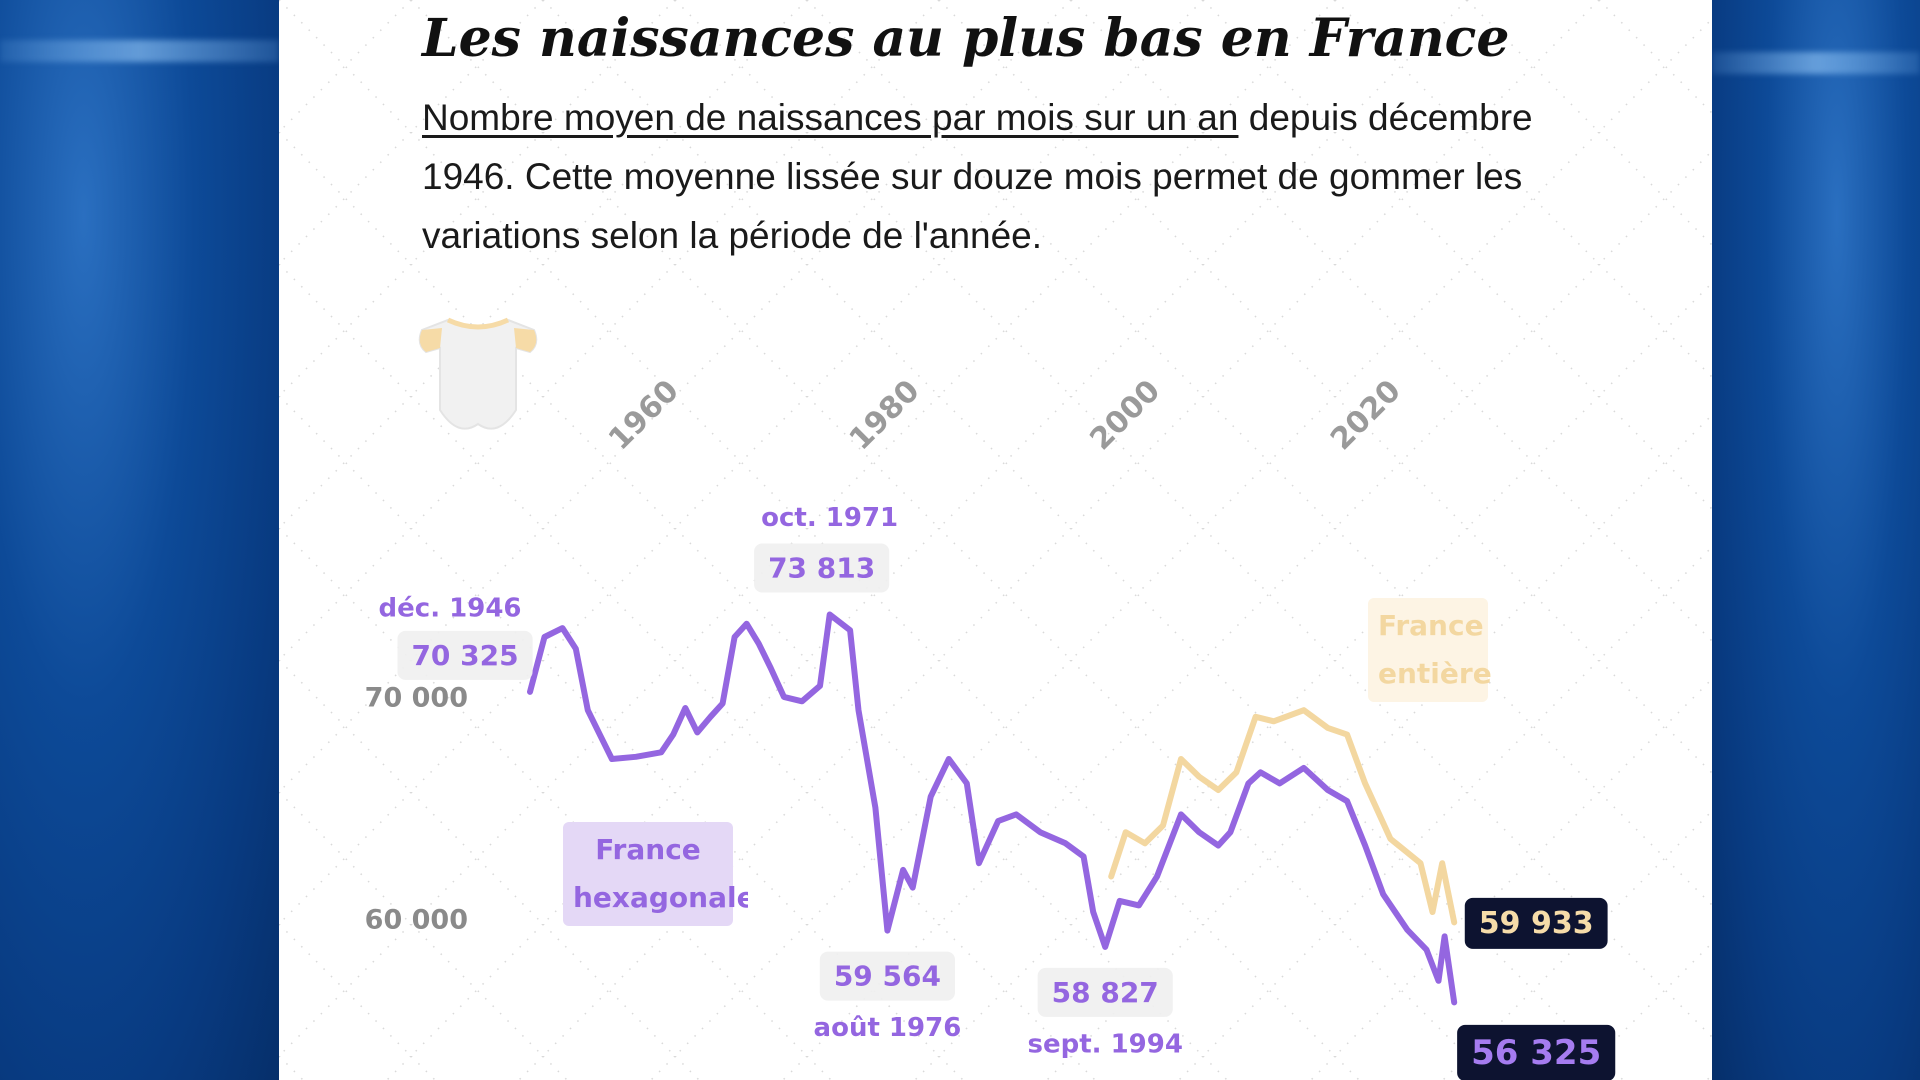 This screenshot has width=1920, height=1080. I want to click on annotation: 73 813 oct. 1971, so click(826, 548).